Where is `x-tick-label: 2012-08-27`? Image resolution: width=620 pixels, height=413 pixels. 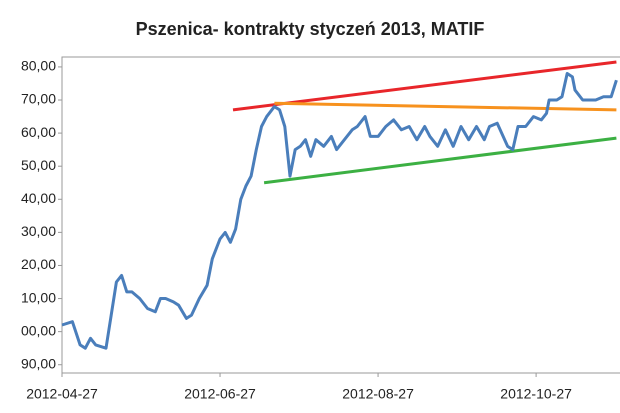
x-tick-label: 2012-08-27 is located at coordinates (378, 394).